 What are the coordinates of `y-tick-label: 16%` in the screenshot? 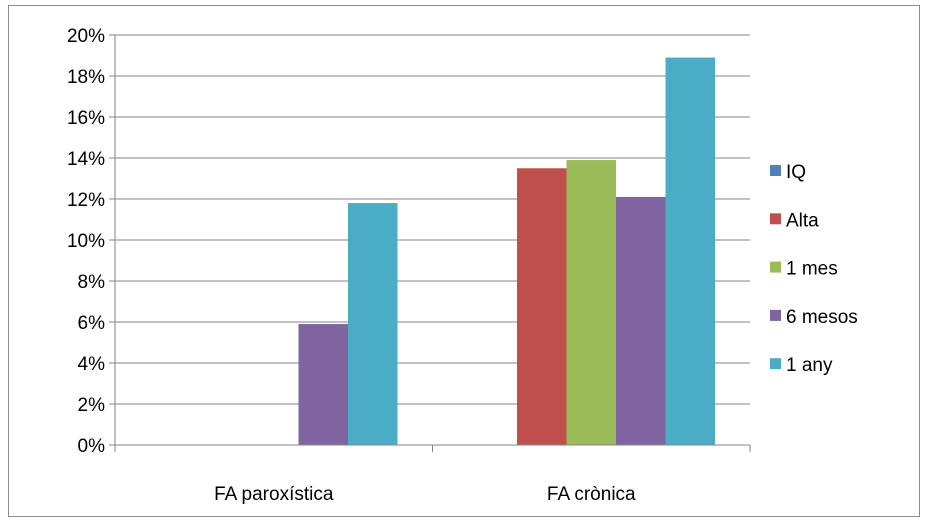 It's located at (86, 118).